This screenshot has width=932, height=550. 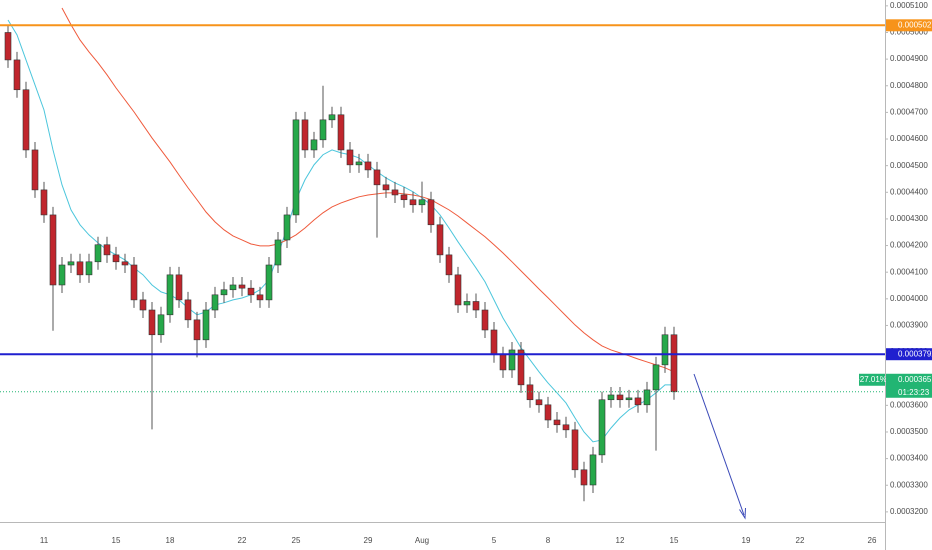 What do you see at coordinates (909, 5) in the screenshot?
I see `y-tick-label: 0.0005100` at bounding box center [909, 5].